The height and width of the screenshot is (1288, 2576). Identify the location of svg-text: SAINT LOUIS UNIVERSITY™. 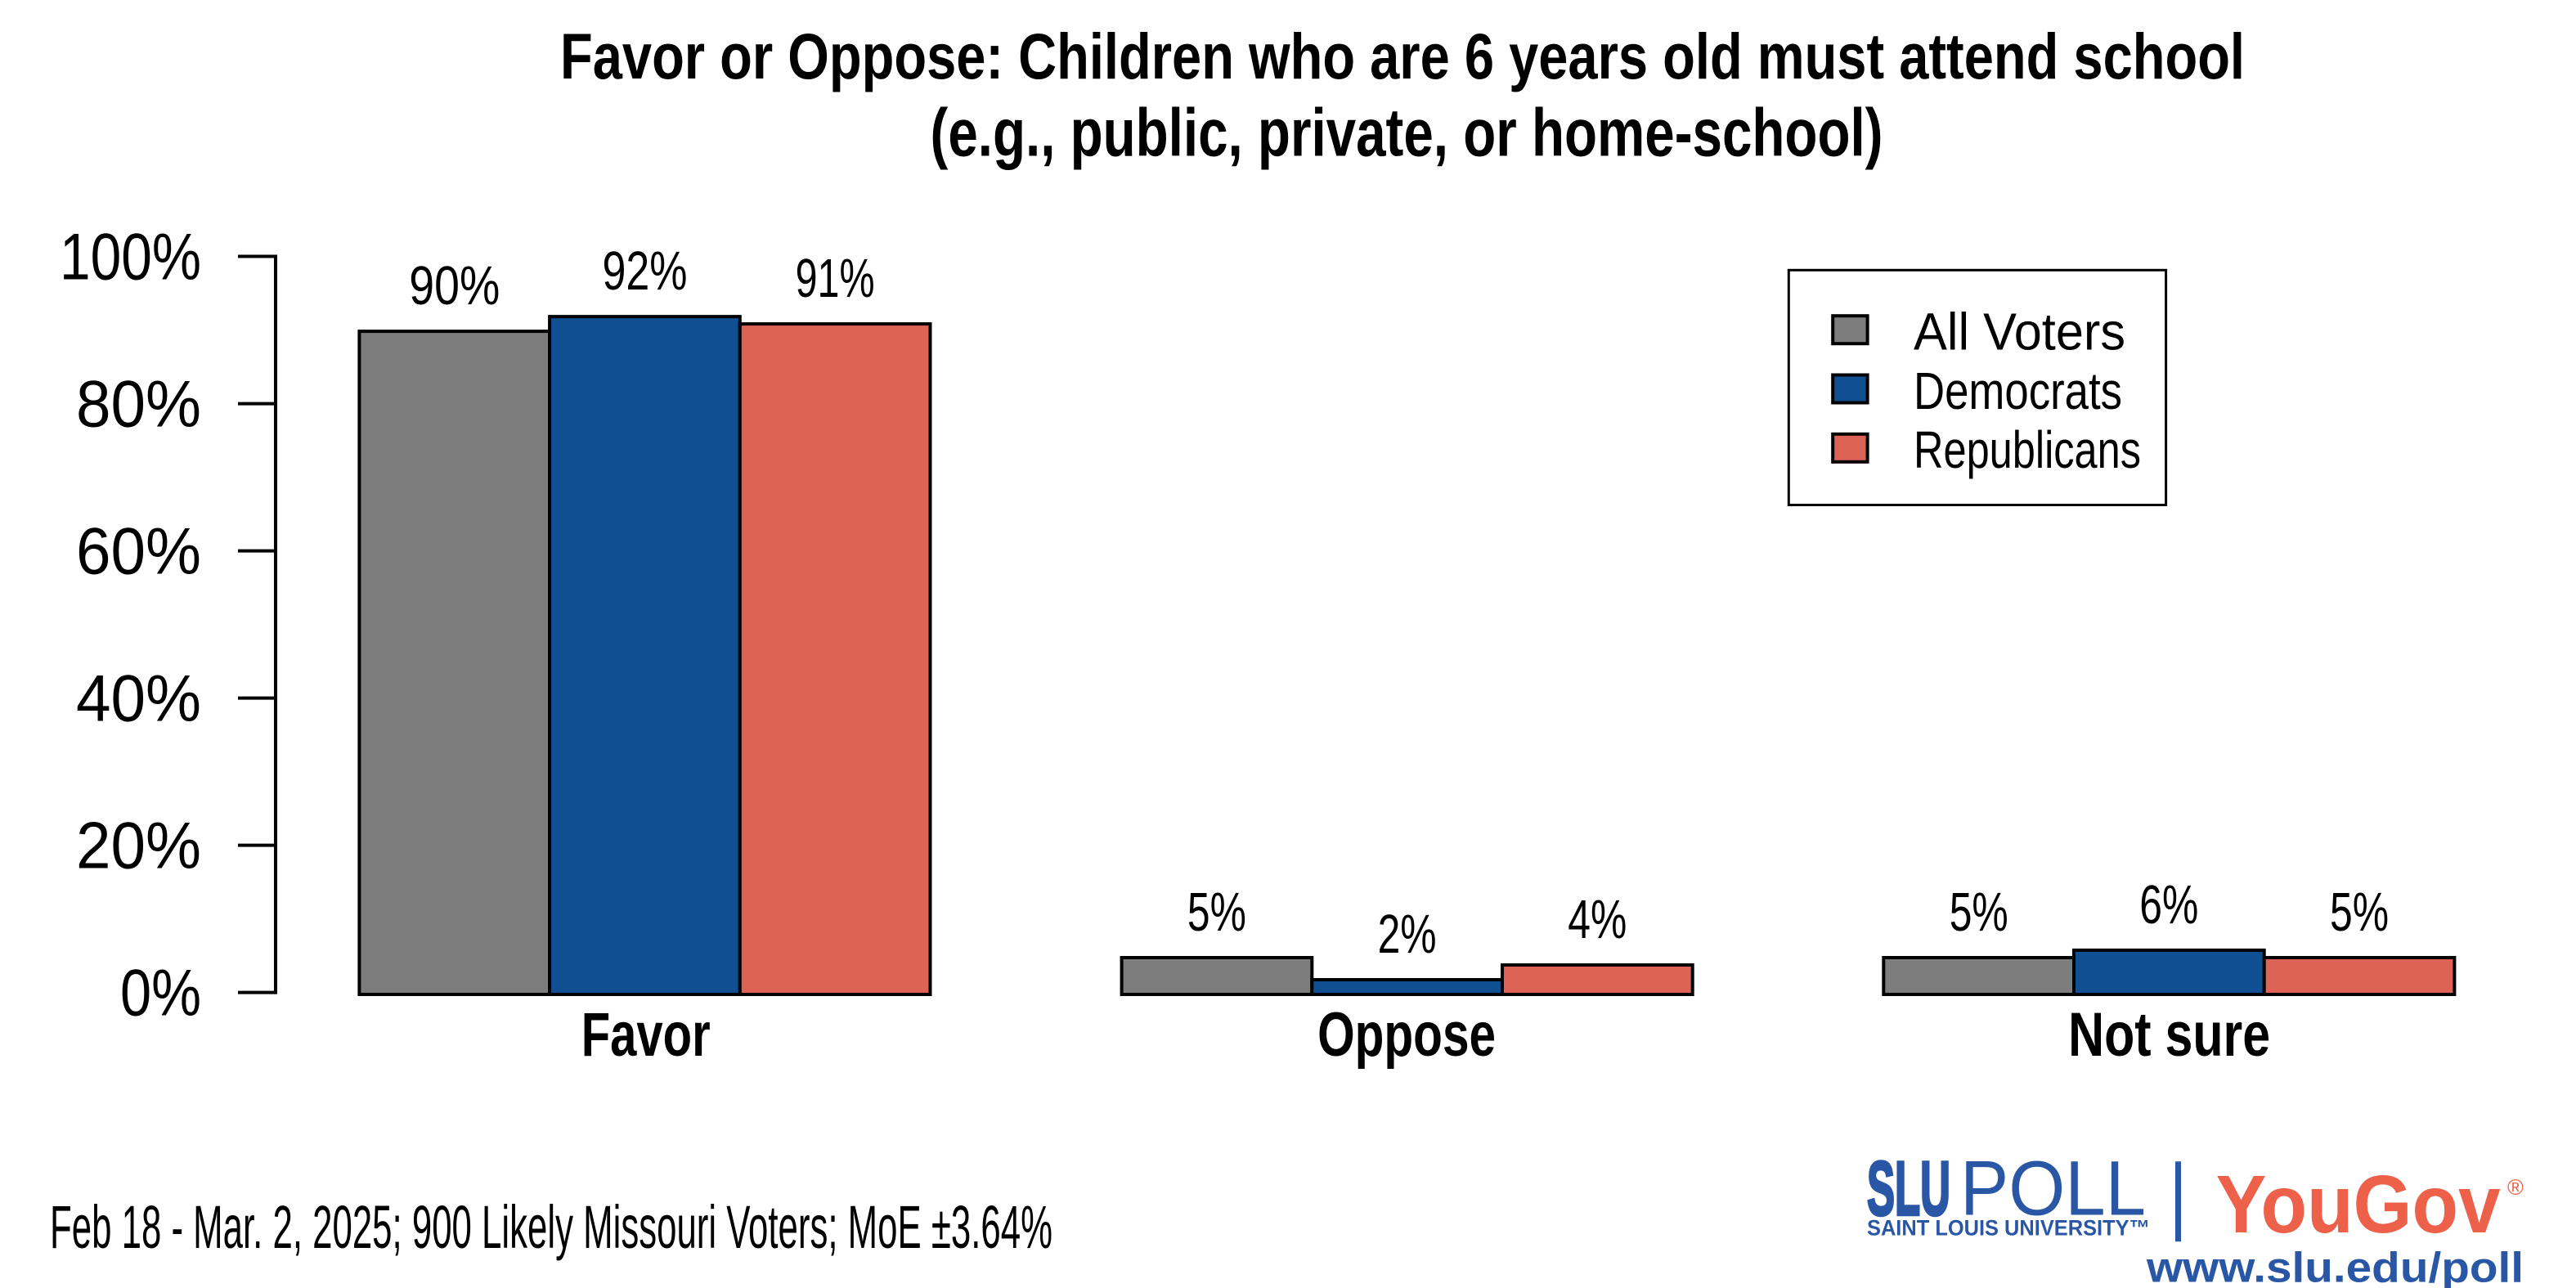
(2009, 1228).